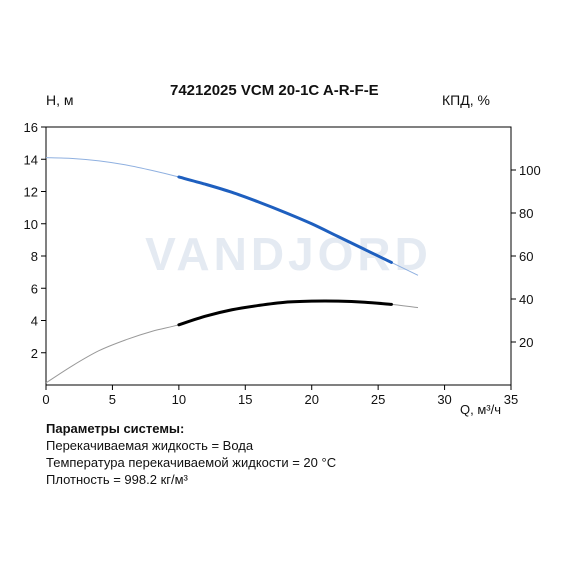  Describe the element at coordinates (150, 445) in the screenshot. I see `param-liquid: Перекачиваемая жидкость = Вода` at that location.